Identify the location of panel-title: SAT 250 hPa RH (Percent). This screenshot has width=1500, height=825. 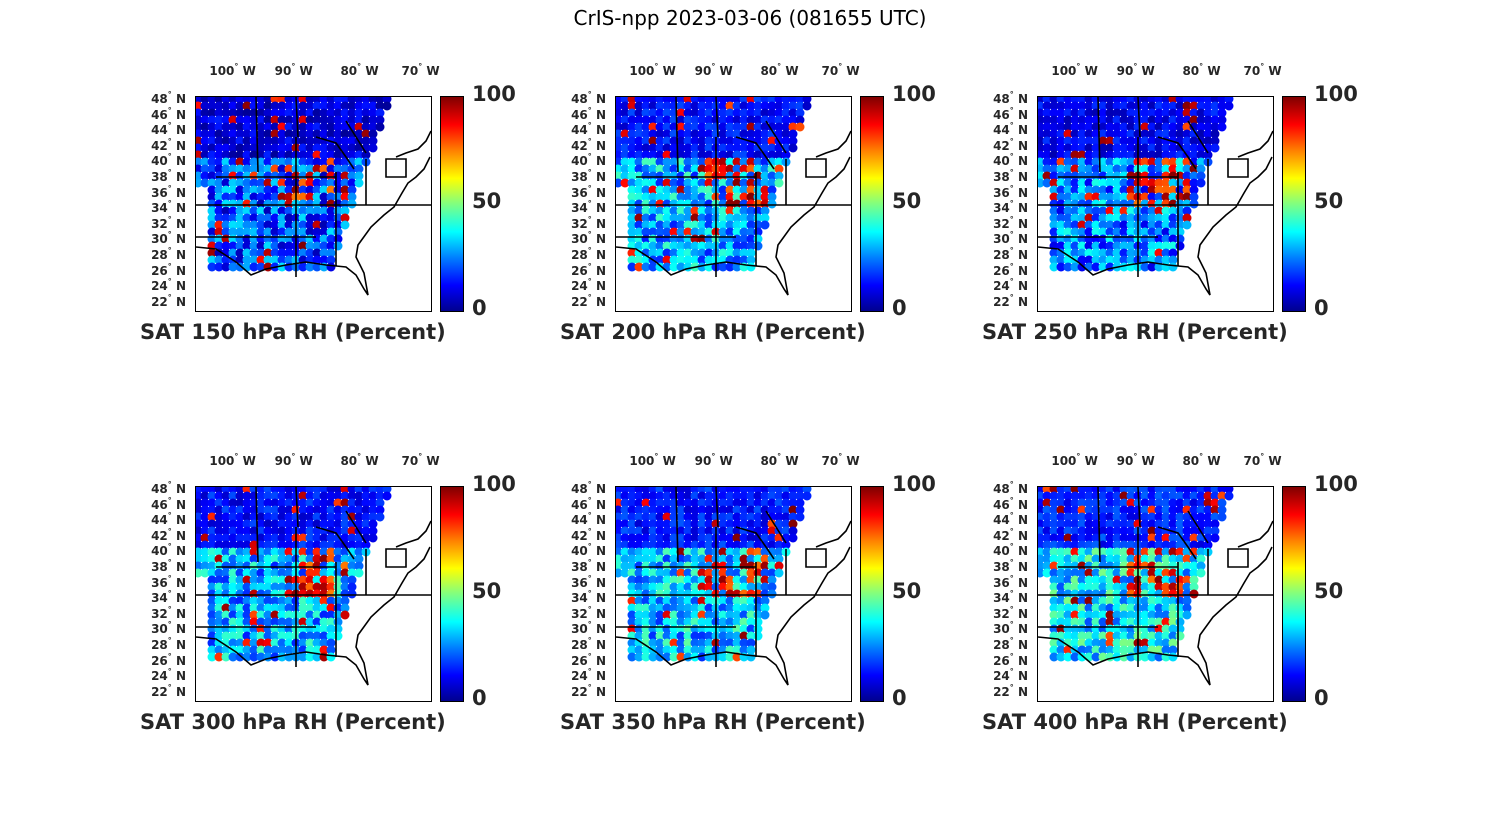
(1135, 332).